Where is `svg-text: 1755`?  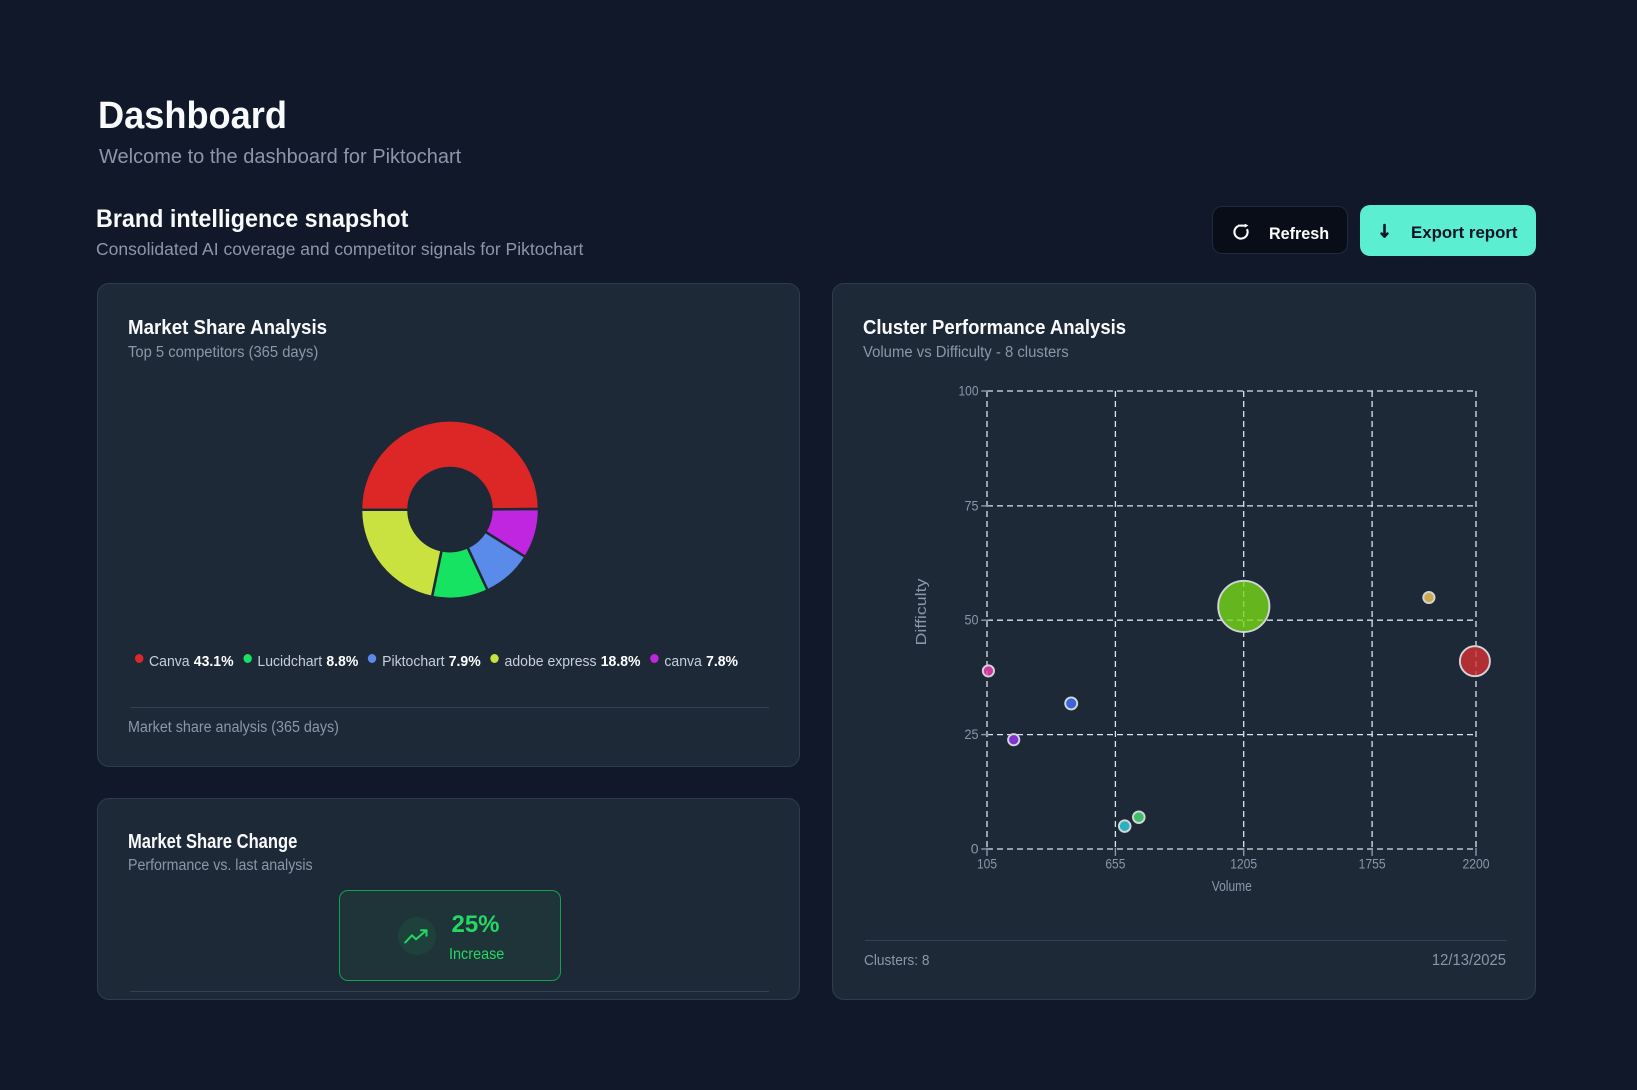 svg-text: 1755 is located at coordinates (1372, 864).